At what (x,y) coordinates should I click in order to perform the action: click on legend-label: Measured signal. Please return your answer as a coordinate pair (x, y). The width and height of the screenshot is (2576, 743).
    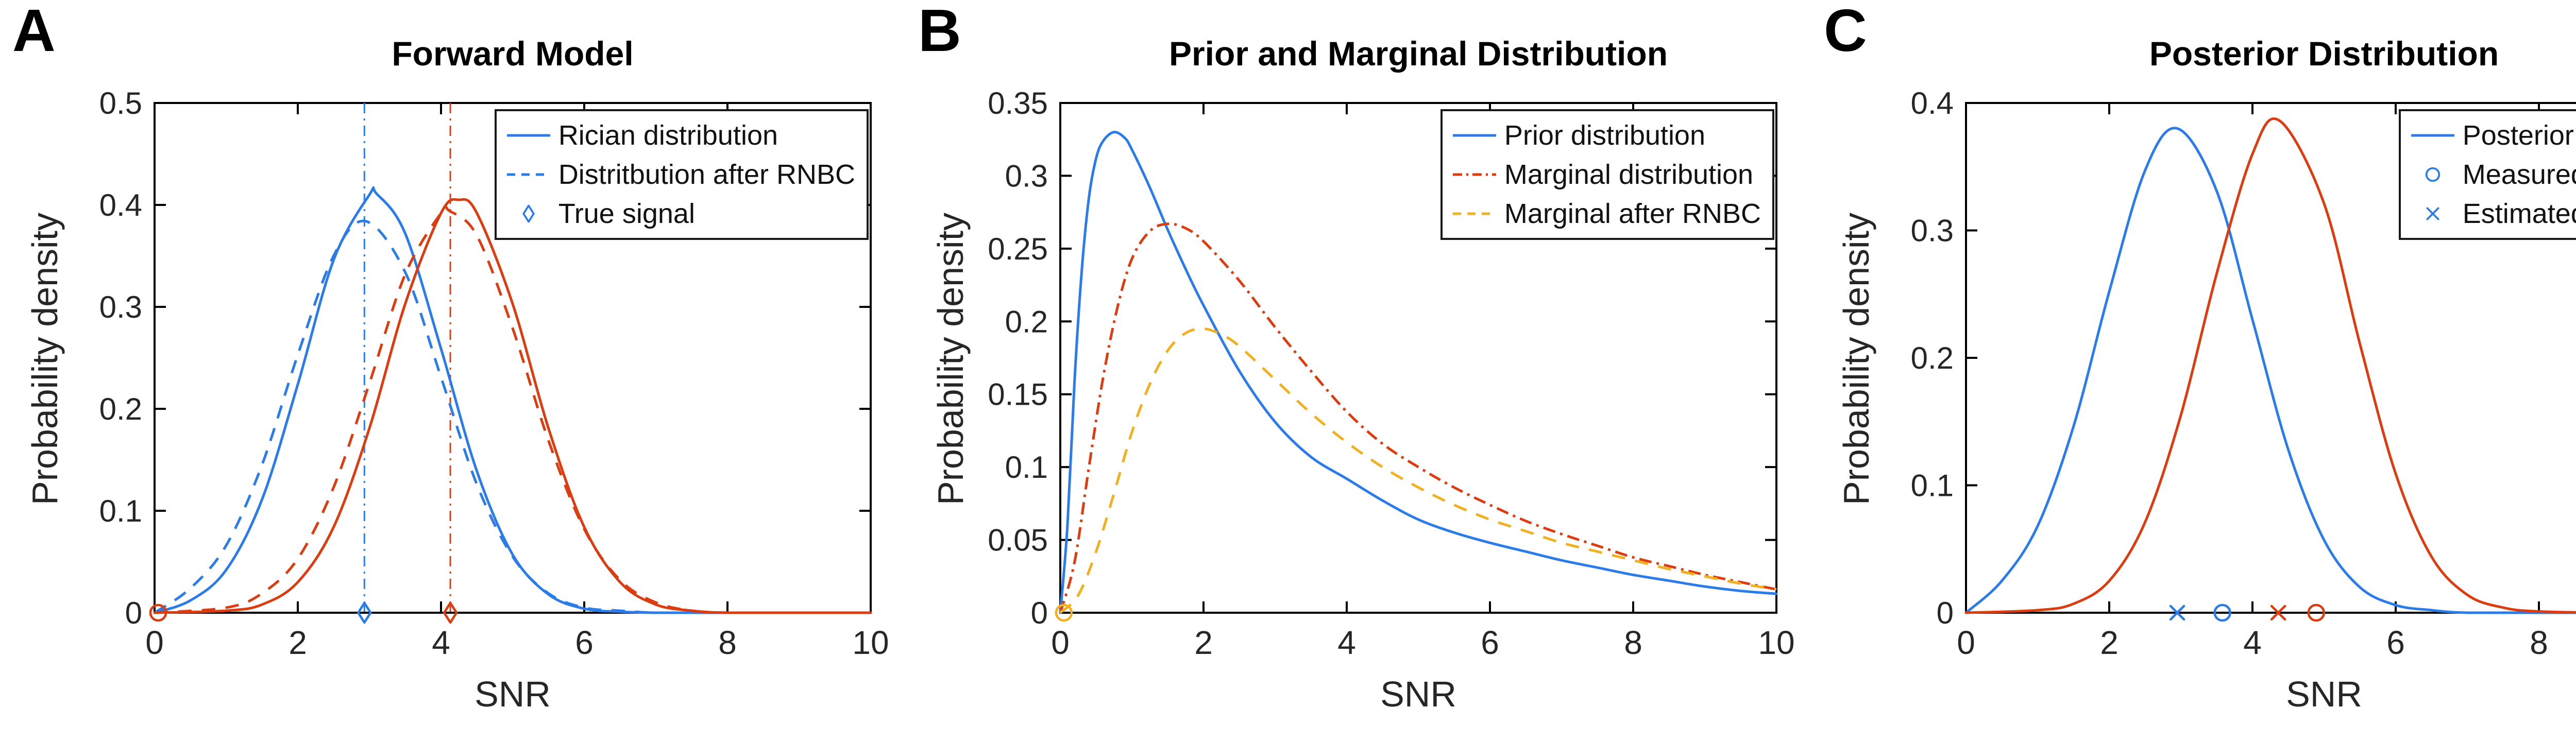
    Looking at the image, I should click on (2519, 175).